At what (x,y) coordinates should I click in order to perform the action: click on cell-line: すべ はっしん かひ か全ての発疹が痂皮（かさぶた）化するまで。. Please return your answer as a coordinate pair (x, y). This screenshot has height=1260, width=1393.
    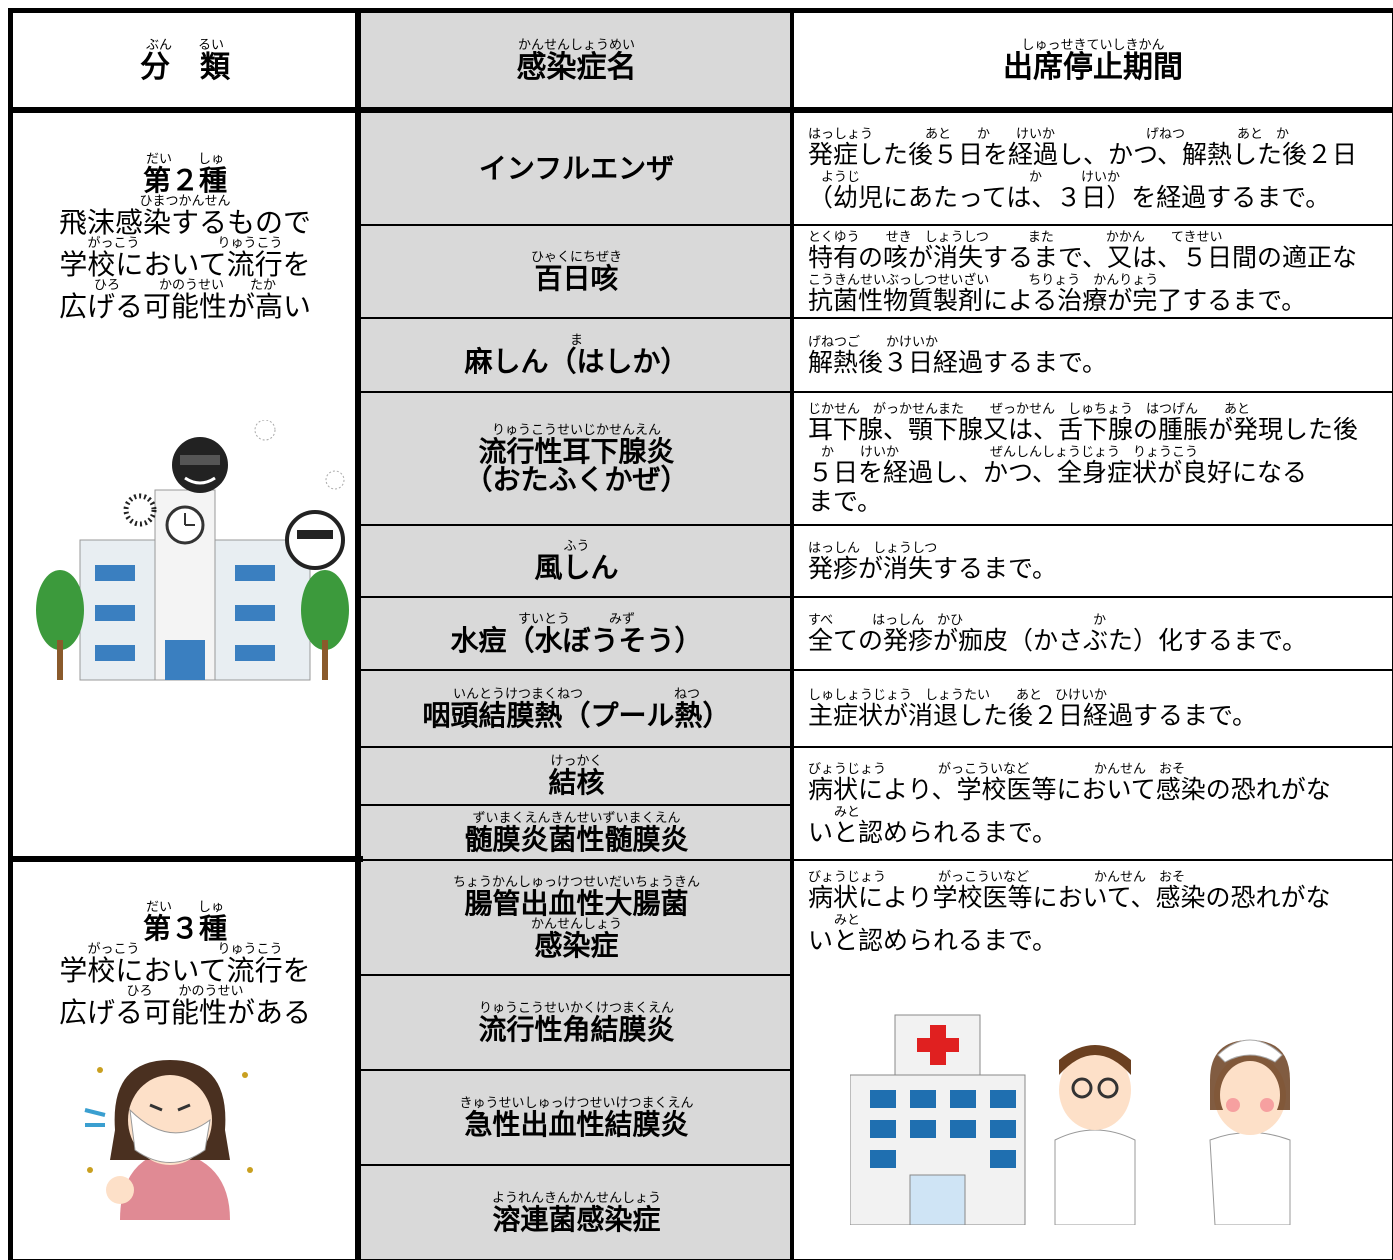
    Looking at the image, I should click on (1058, 634).